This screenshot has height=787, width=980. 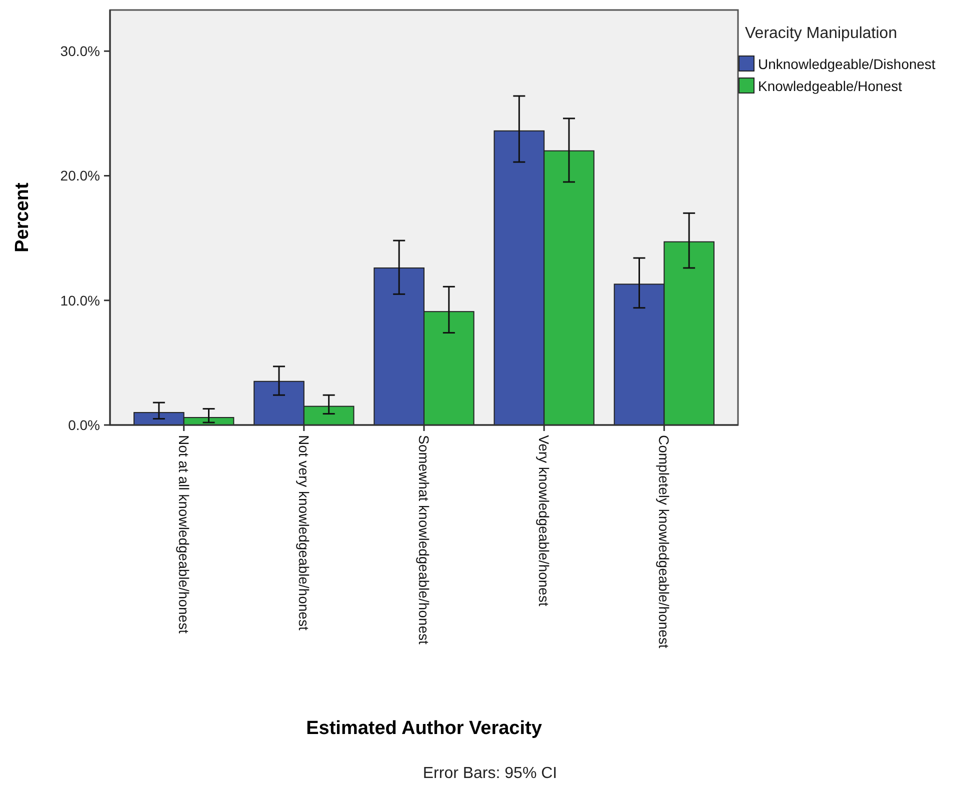 I want to click on x-tick-label: Somewhat knowledgeable/honest, so click(x=424, y=539).